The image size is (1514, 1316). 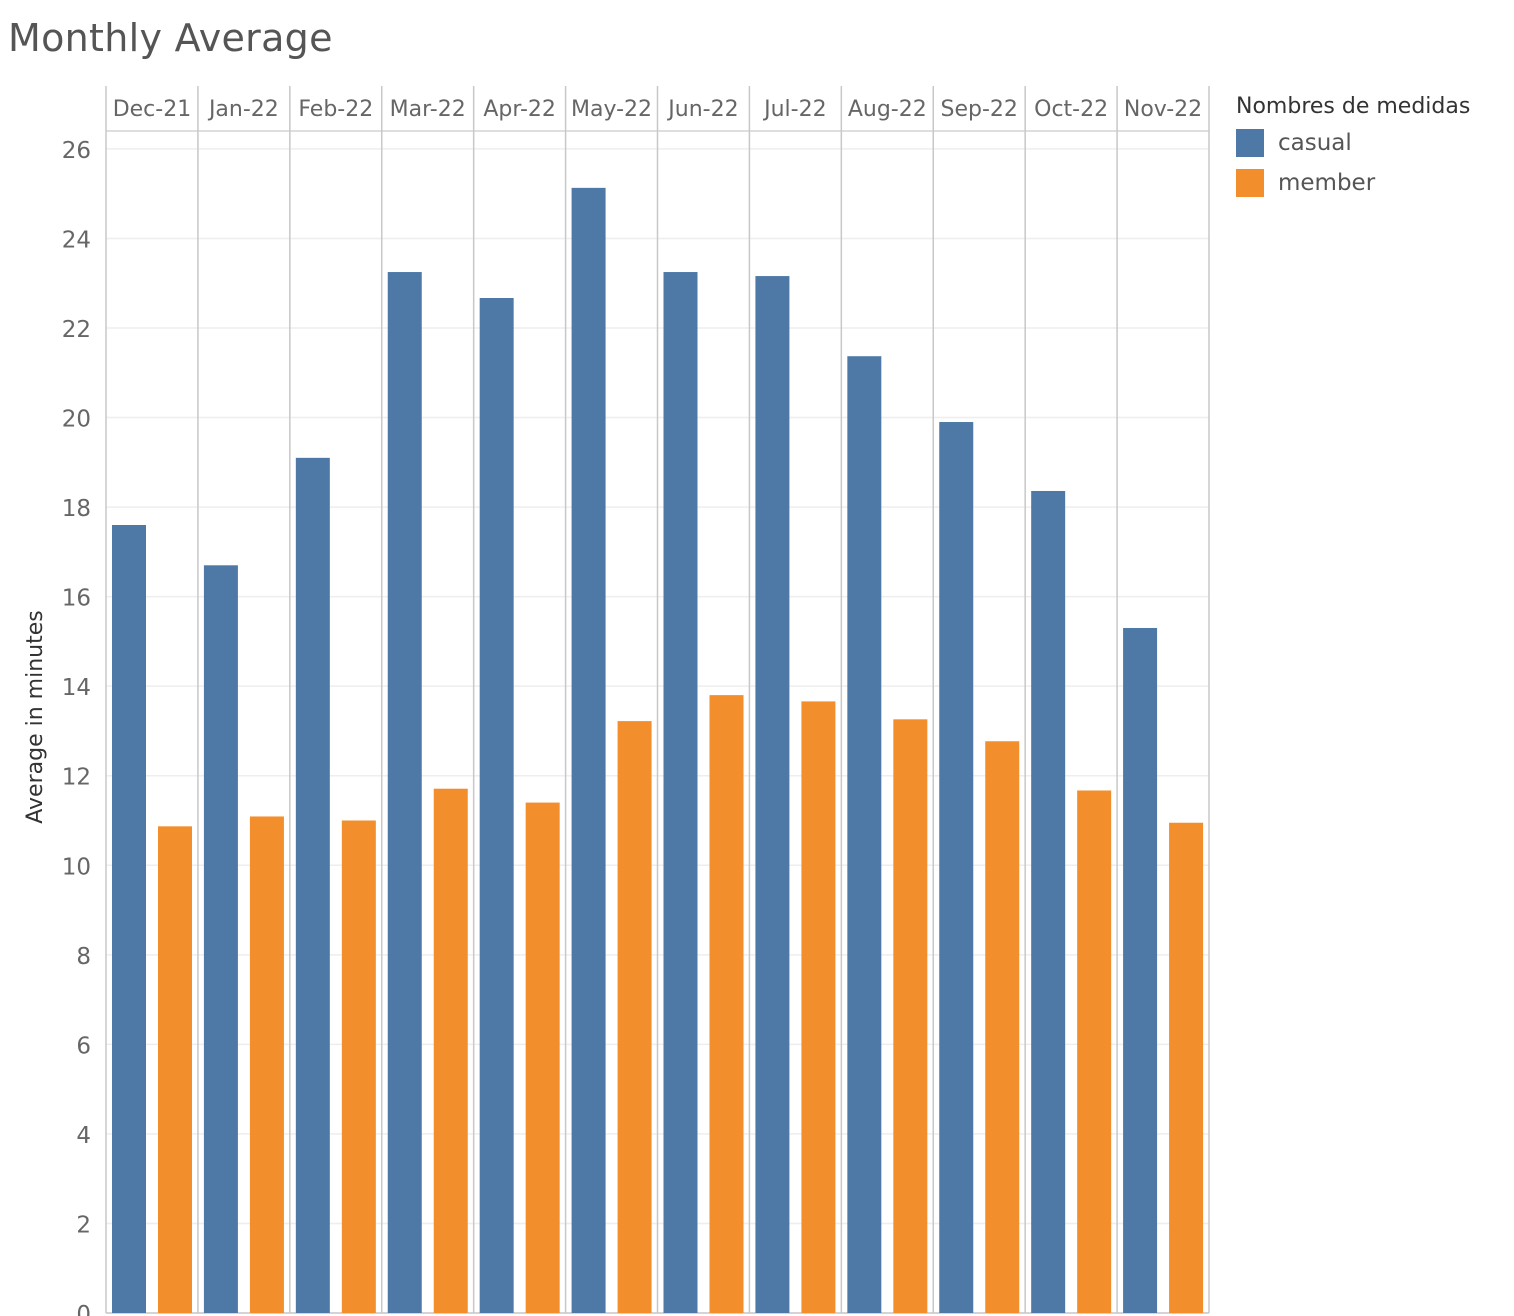 I want to click on legend-item-casual: casual, so click(x=1353, y=143).